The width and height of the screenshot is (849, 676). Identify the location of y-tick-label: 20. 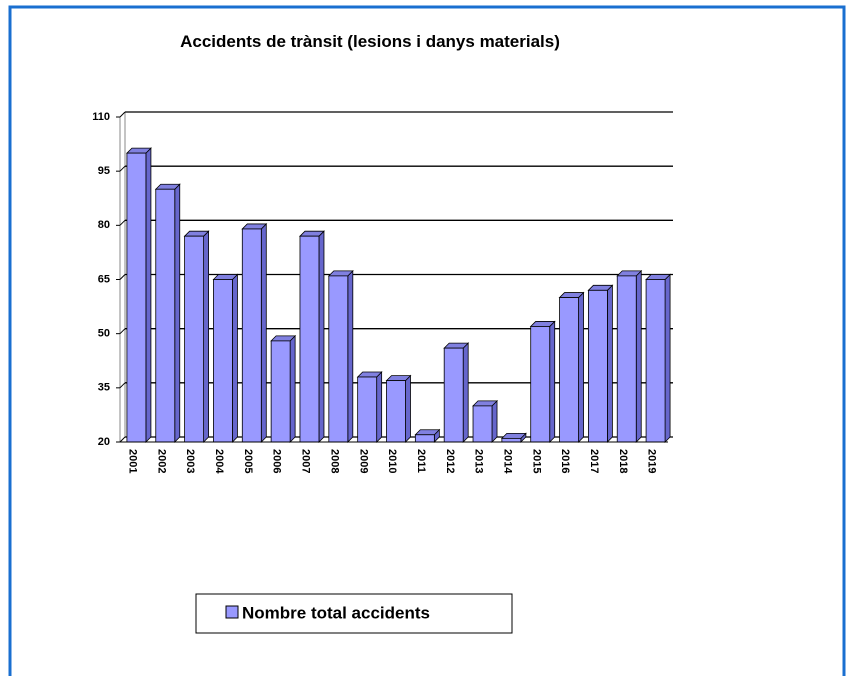
(104, 442).